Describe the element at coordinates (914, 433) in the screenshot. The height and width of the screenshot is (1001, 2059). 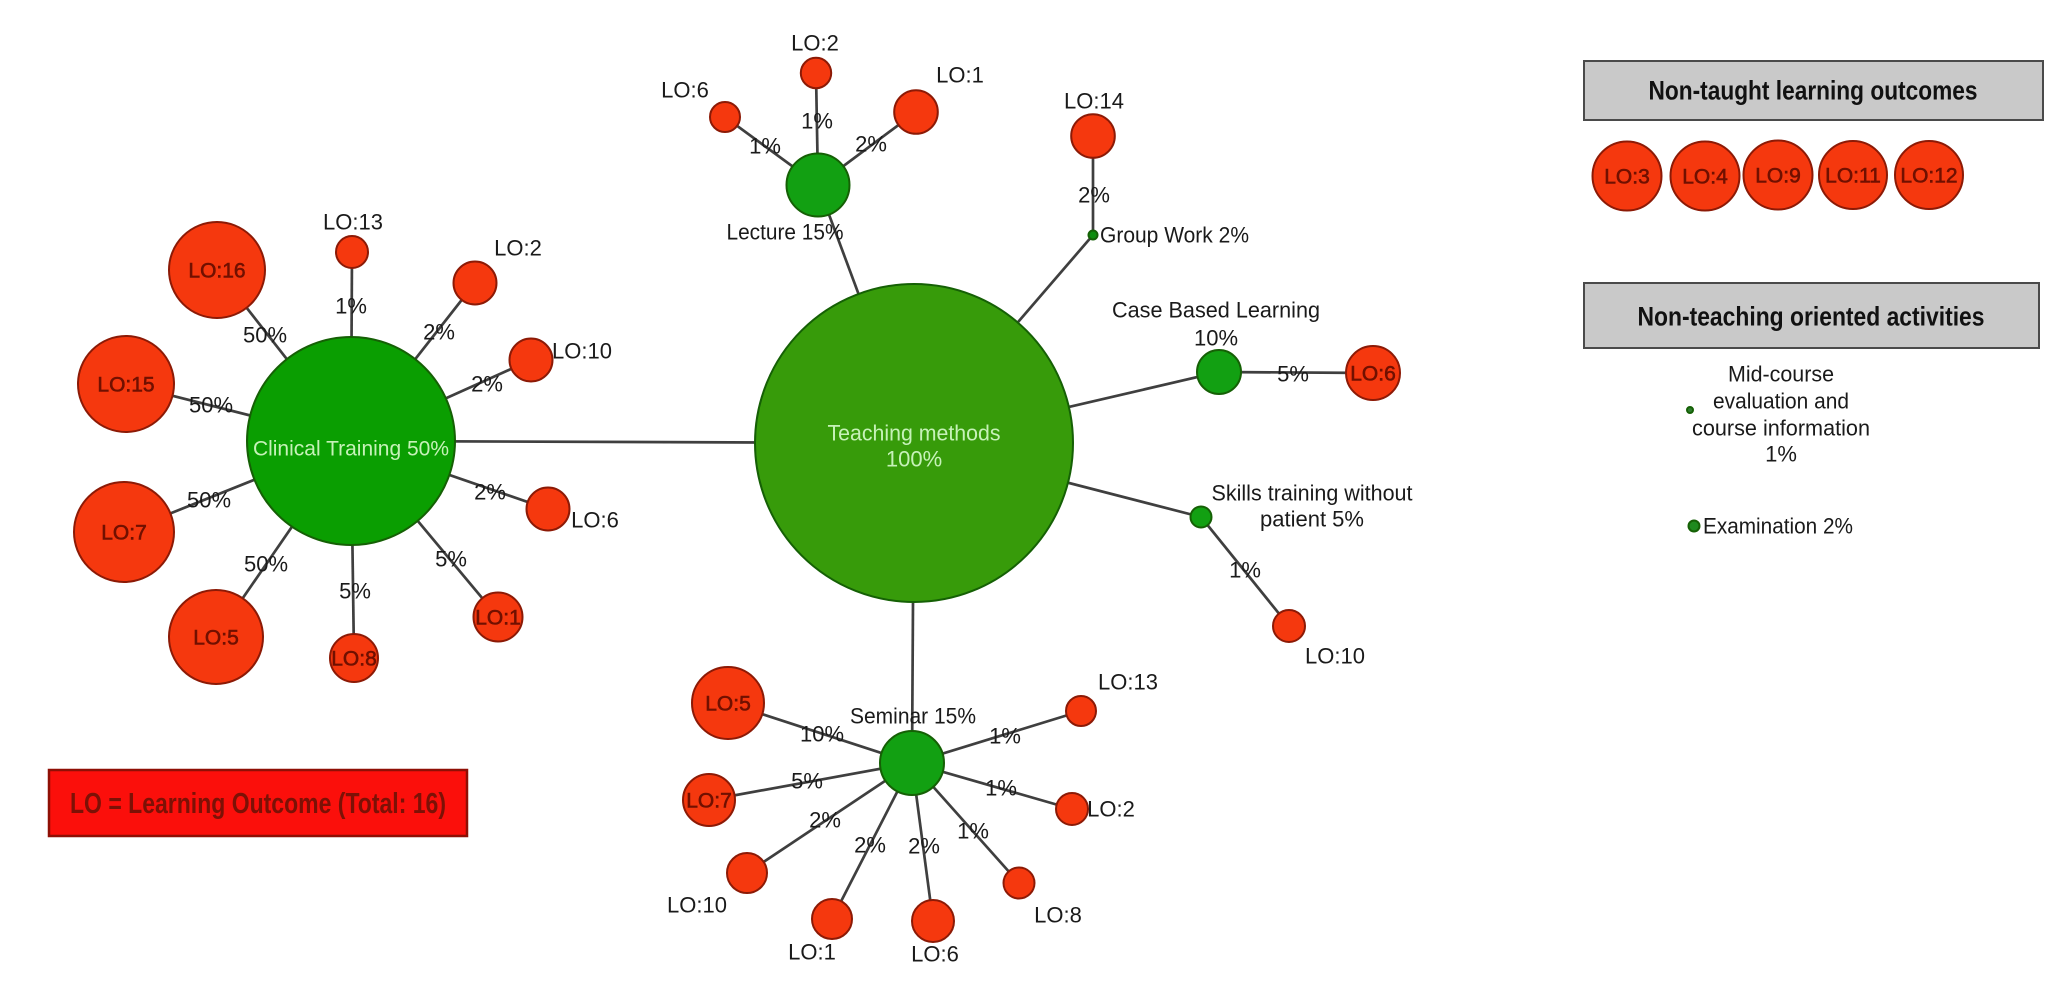
I see `svg-text: Teaching methods` at that location.